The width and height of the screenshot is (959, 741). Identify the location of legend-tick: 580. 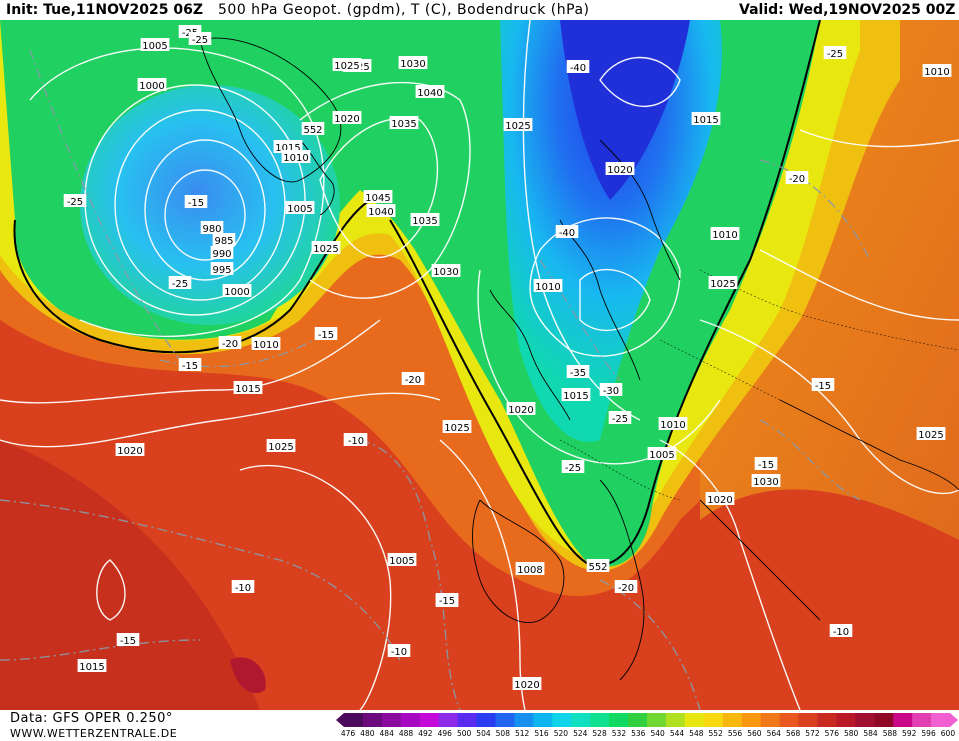
(851, 733).